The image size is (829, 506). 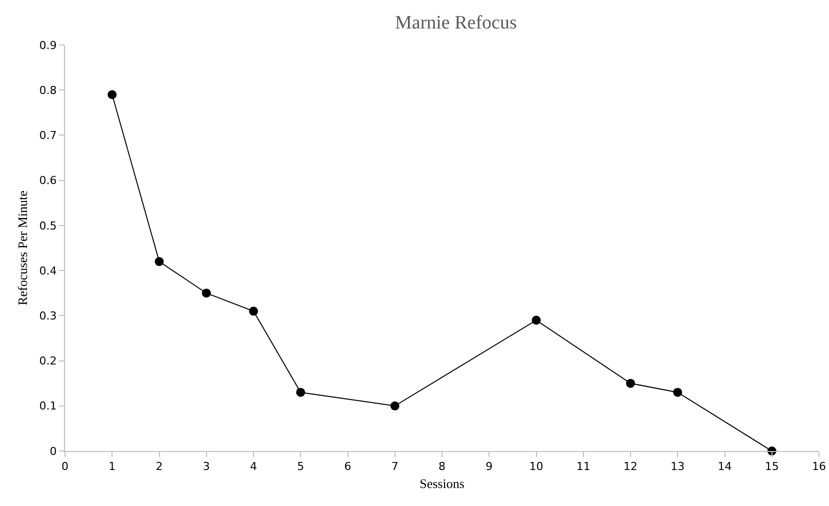 I want to click on y-tick-label: 0, so click(x=53, y=451).